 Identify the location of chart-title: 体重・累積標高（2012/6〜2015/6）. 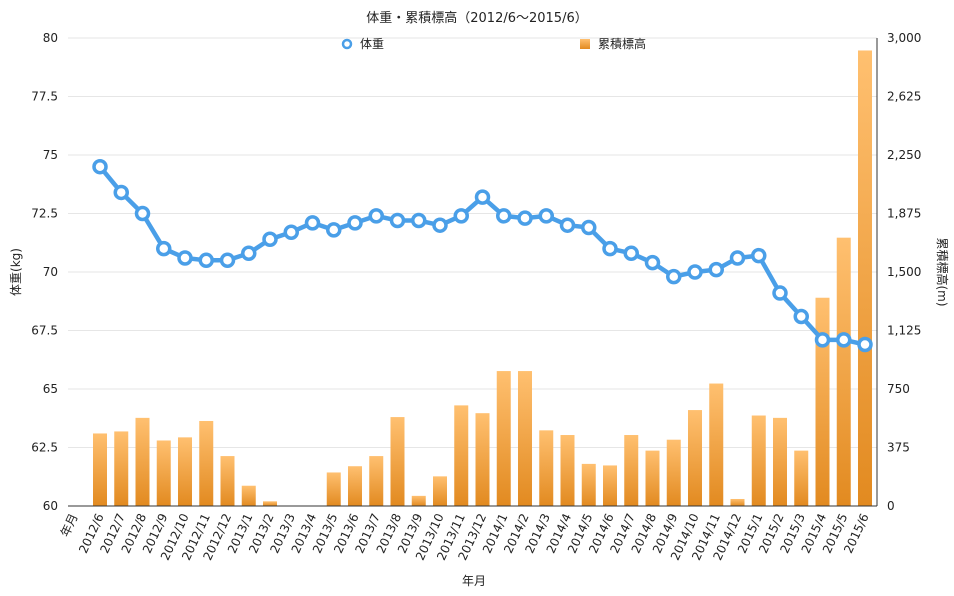
(476, 18).